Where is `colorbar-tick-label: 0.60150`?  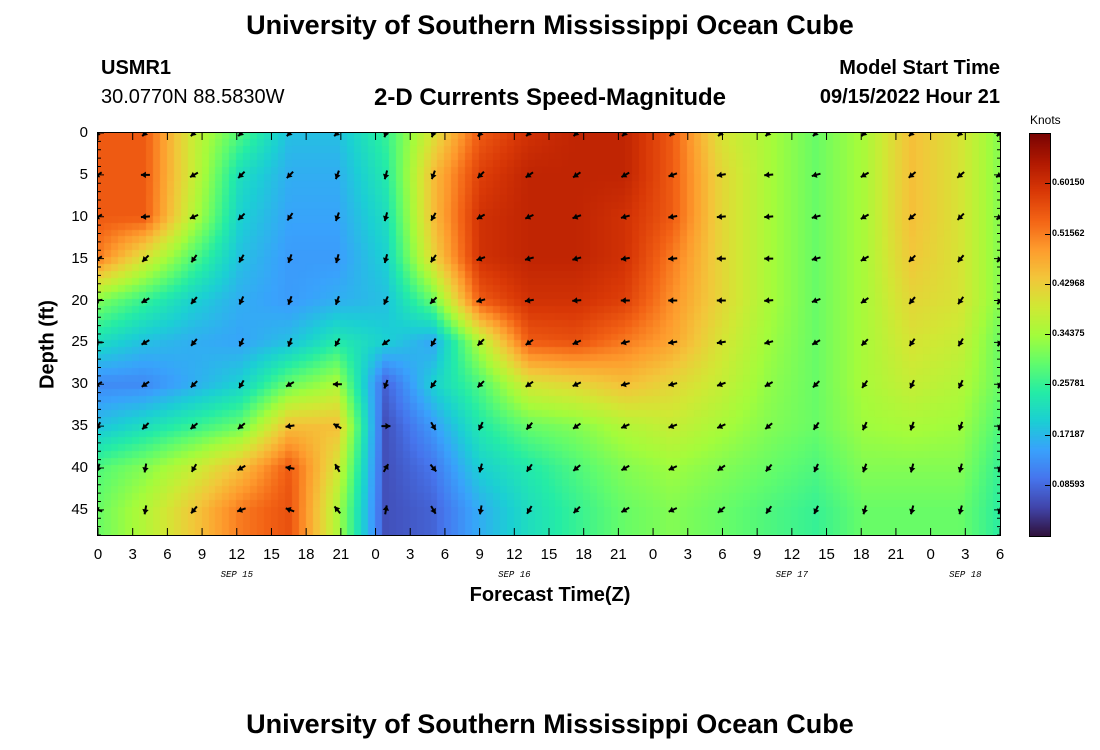 colorbar-tick-label: 0.60150 is located at coordinates (1068, 182).